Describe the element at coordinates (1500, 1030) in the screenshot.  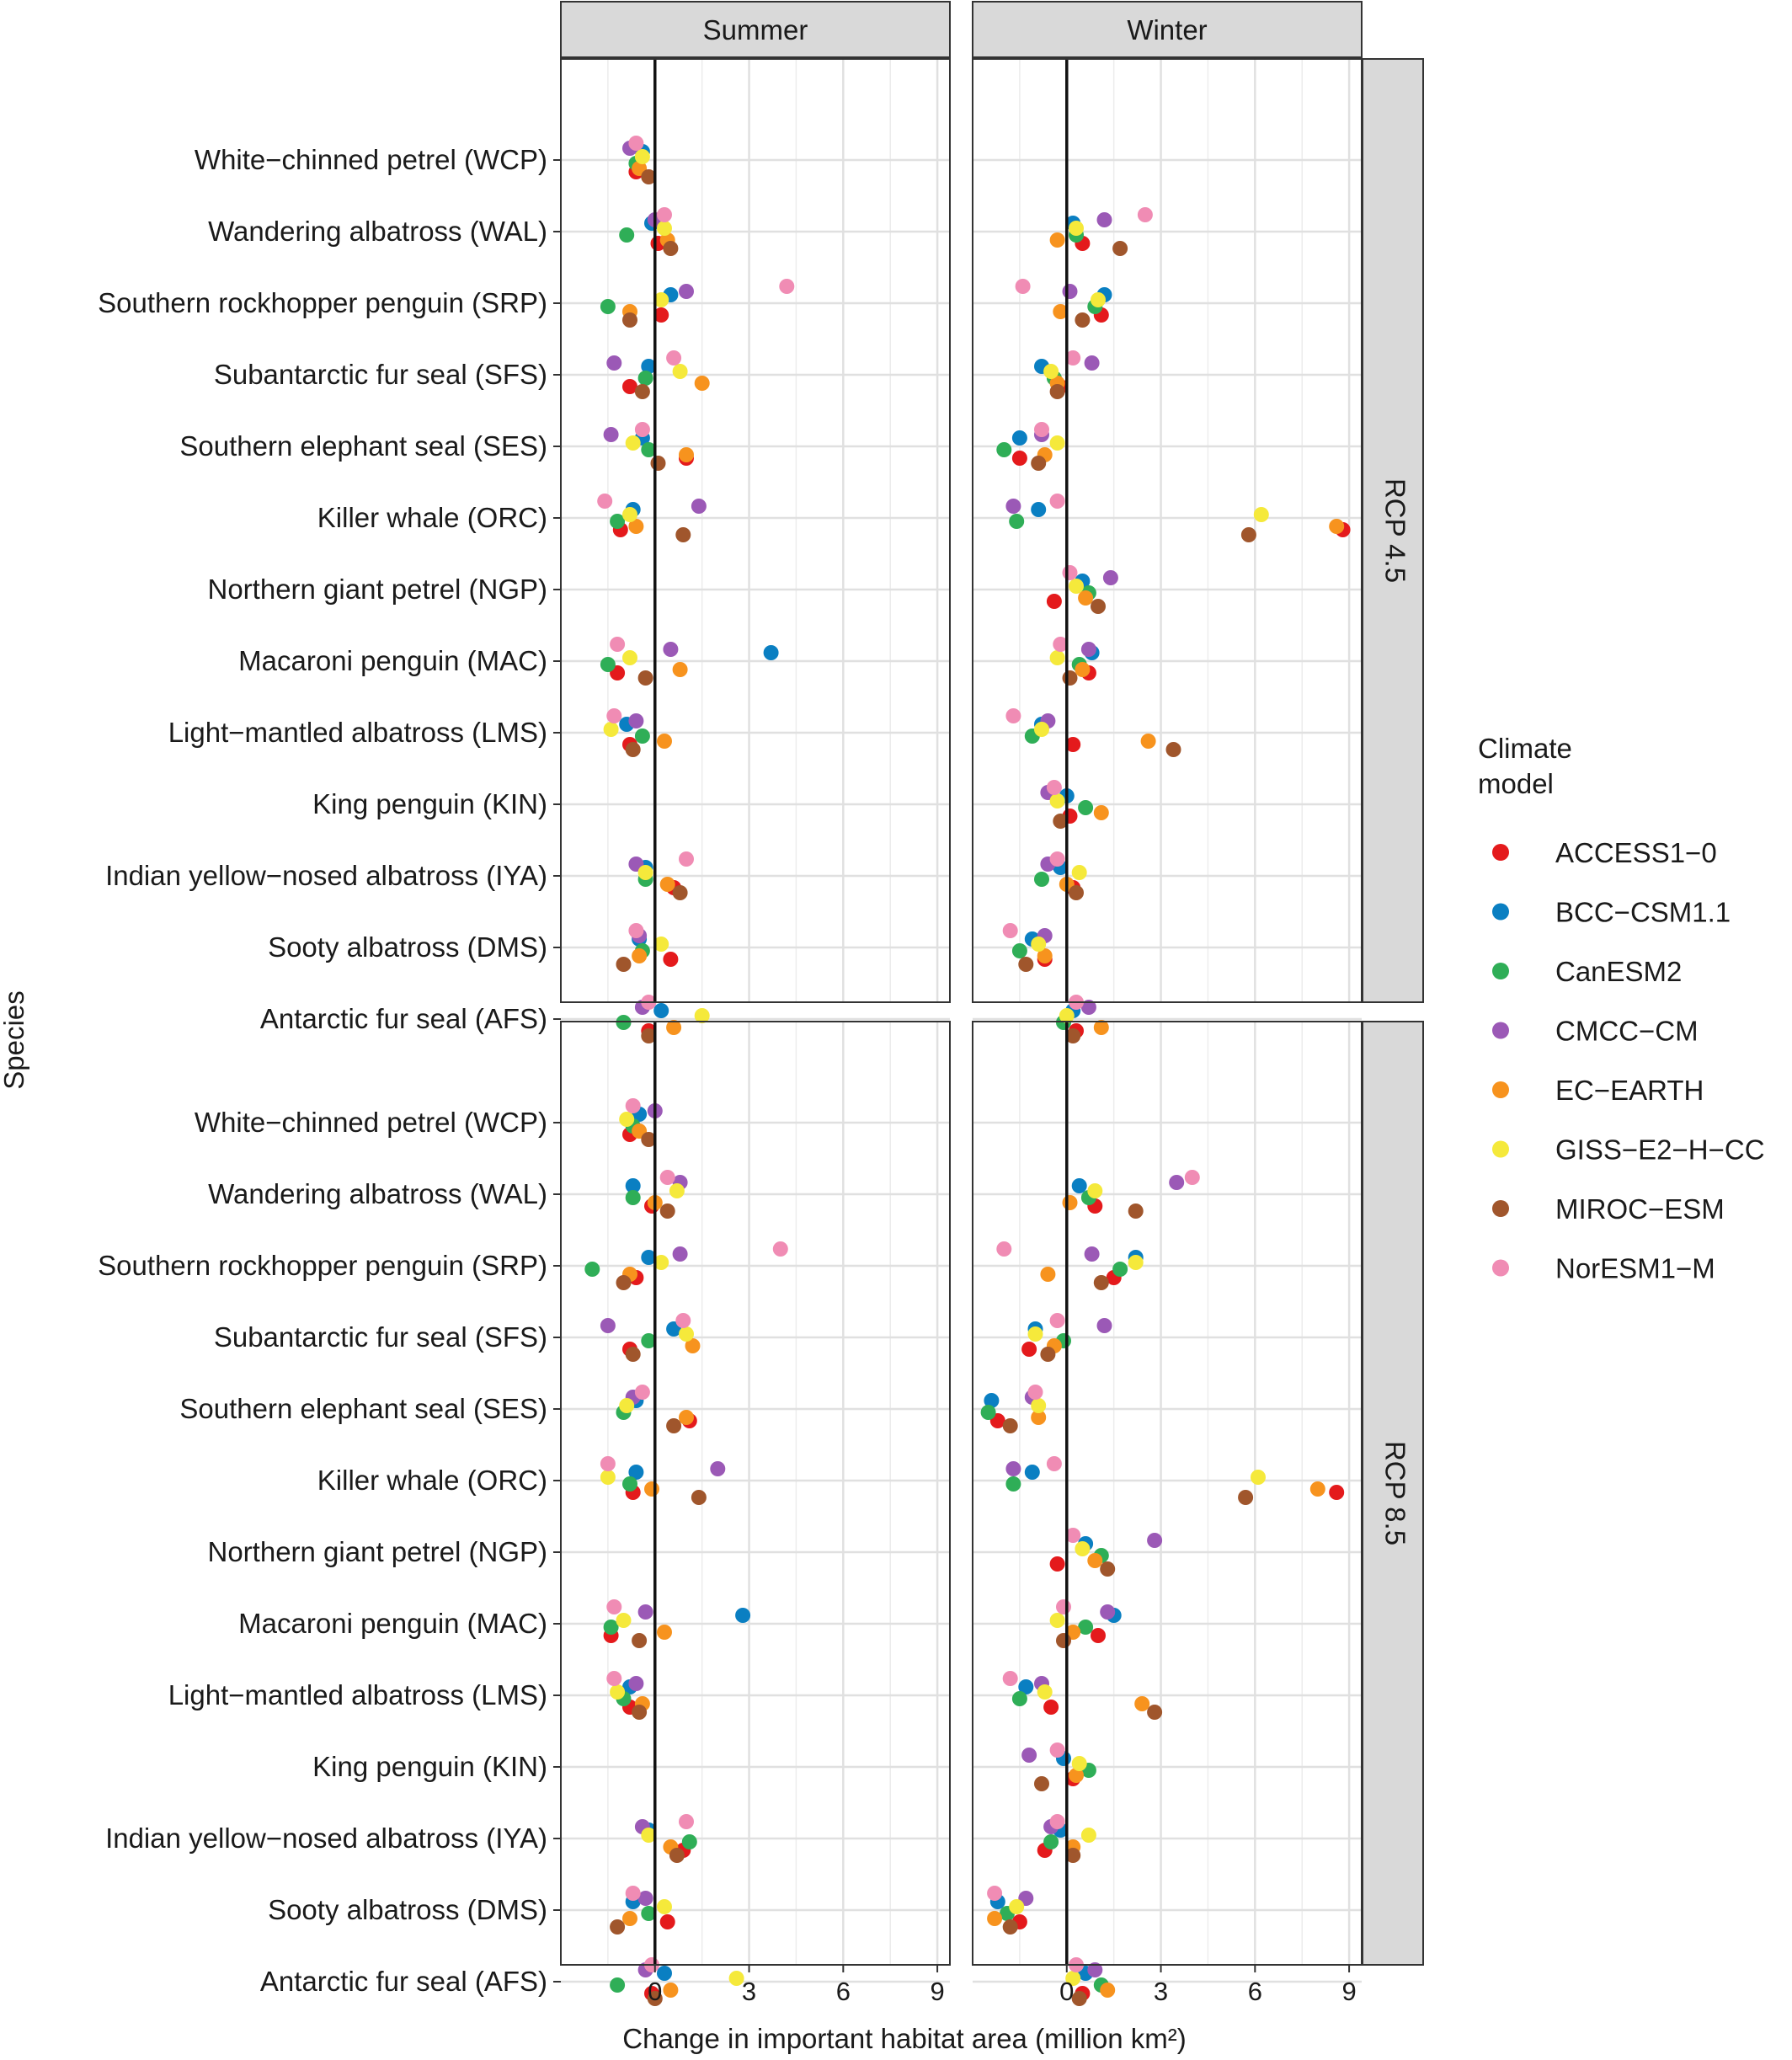
I see `legend-swatch` at that location.